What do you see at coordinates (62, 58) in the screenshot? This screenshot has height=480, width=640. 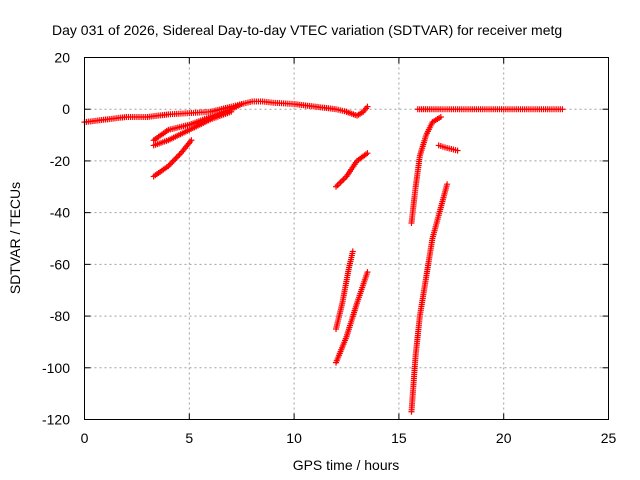 I see `y-tick-label: 20` at bounding box center [62, 58].